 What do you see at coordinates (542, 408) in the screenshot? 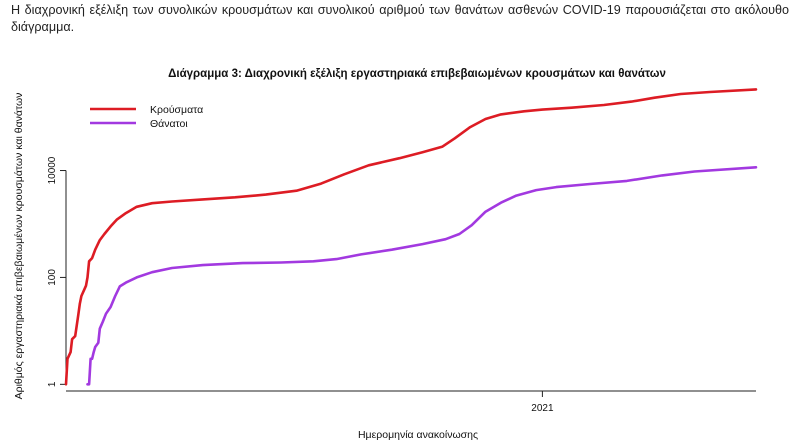
I see `x-tick-label: 2021` at bounding box center [542, 408].